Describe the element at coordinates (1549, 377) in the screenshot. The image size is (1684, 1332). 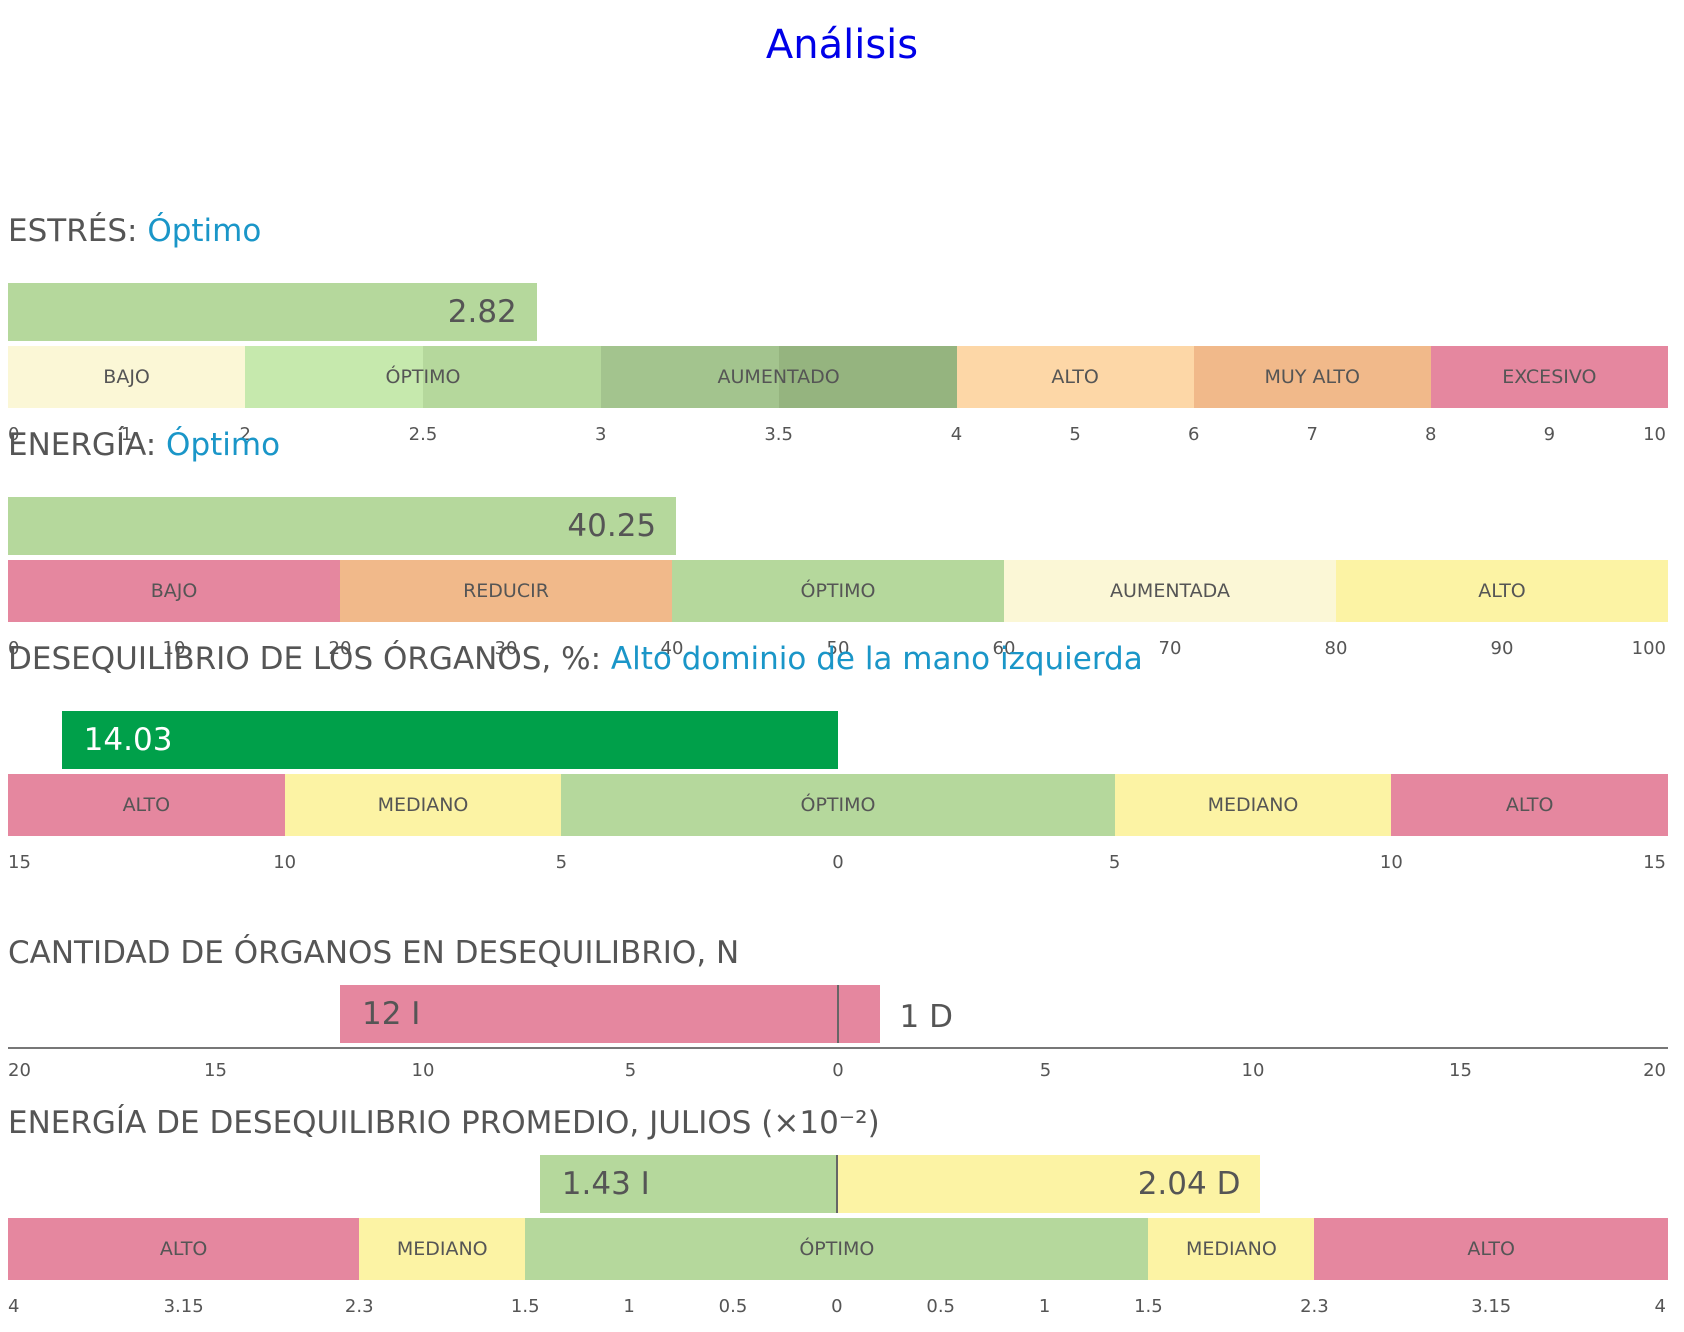
I see `stress-band-excesivo-5: EXCESIVO` at that location.